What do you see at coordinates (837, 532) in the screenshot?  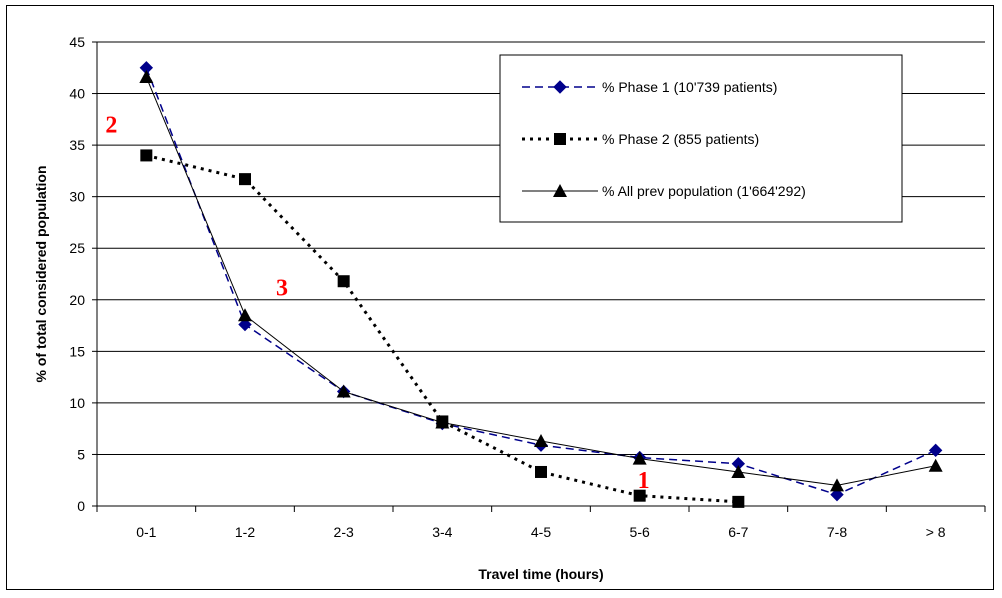 I see `x-tick-label: 7-8` at bounding box center [837, 532].